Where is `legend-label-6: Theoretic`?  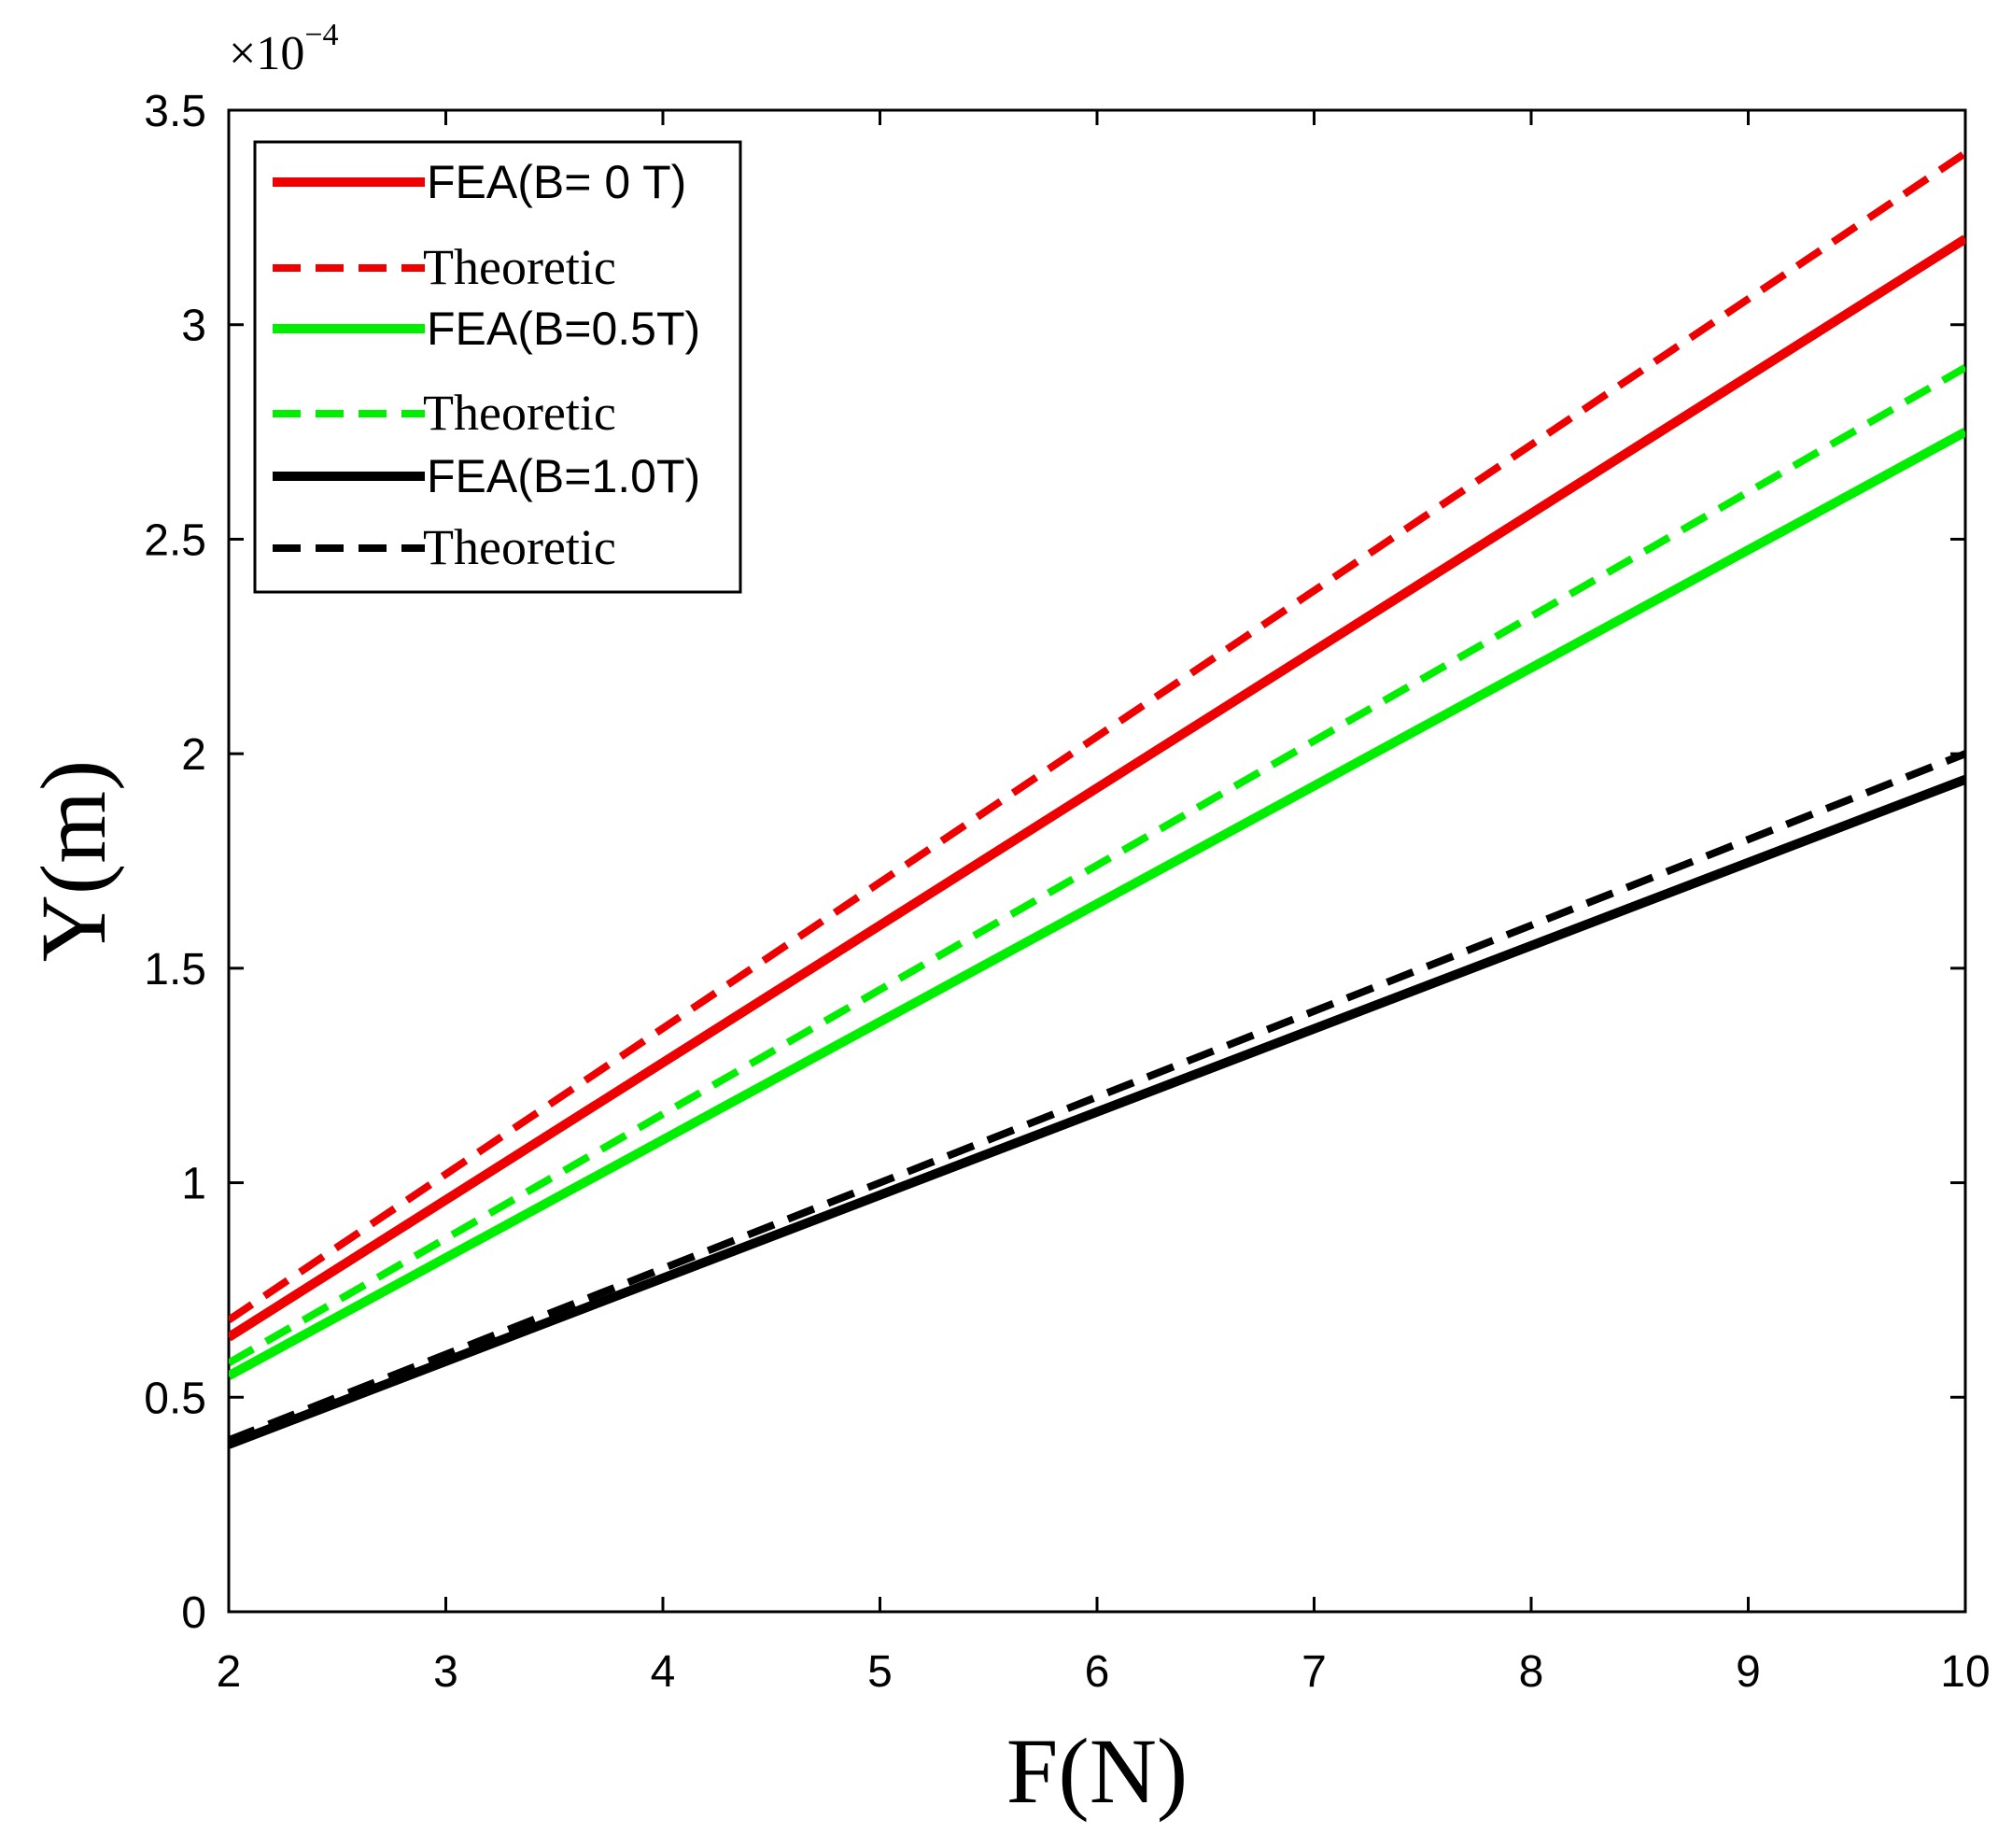 legend-label-6: Theoretic is located at coordinates (519, 547).